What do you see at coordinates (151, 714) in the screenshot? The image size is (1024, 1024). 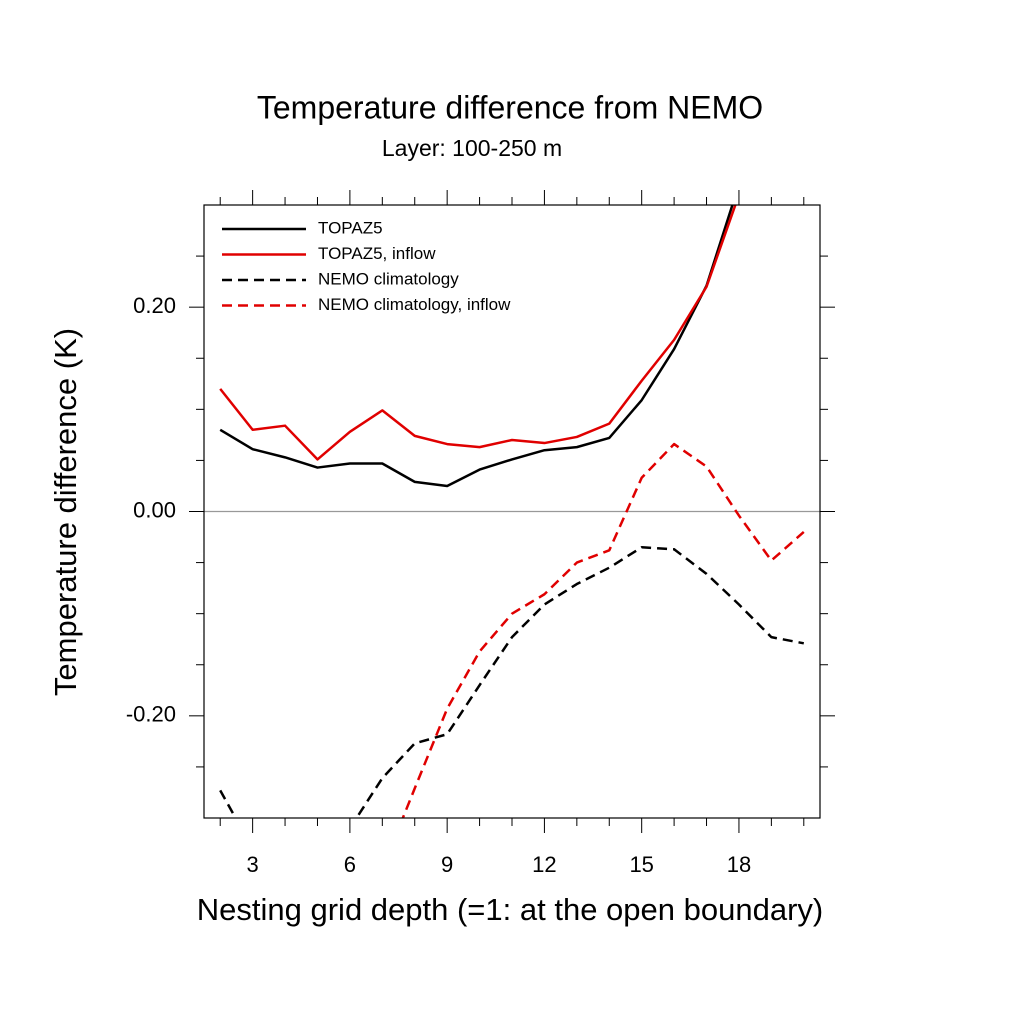 I see `y-tick-label: -0.20` at bounding box center [151, 714].